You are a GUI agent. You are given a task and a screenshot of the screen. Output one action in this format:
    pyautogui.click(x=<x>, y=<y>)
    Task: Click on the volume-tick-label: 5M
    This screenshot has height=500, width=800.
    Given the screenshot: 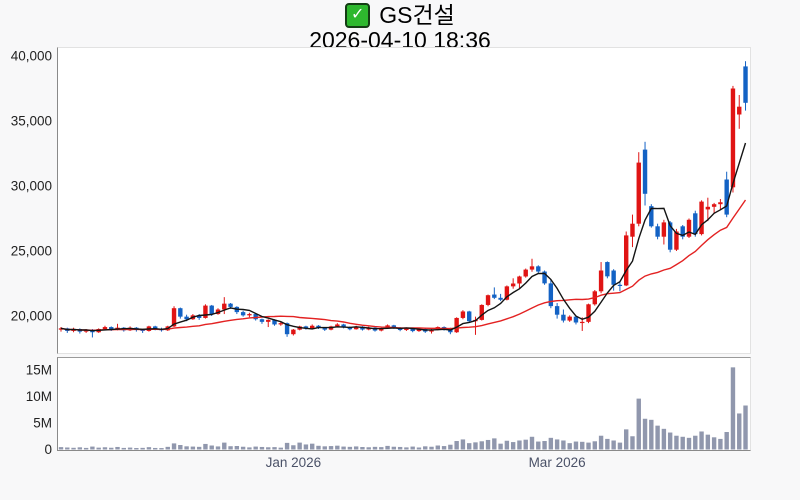 What is the action you would take?
    pyautogui.click(x=42, y=423)
    